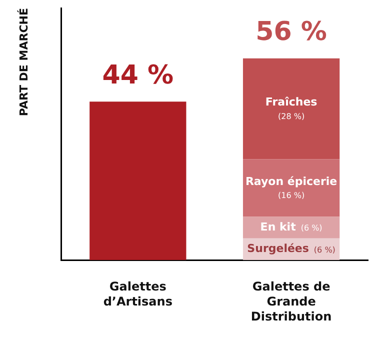 This screenshot has height=355, width=380. I want to click on series-label: Fraîches, so click(291, 102).